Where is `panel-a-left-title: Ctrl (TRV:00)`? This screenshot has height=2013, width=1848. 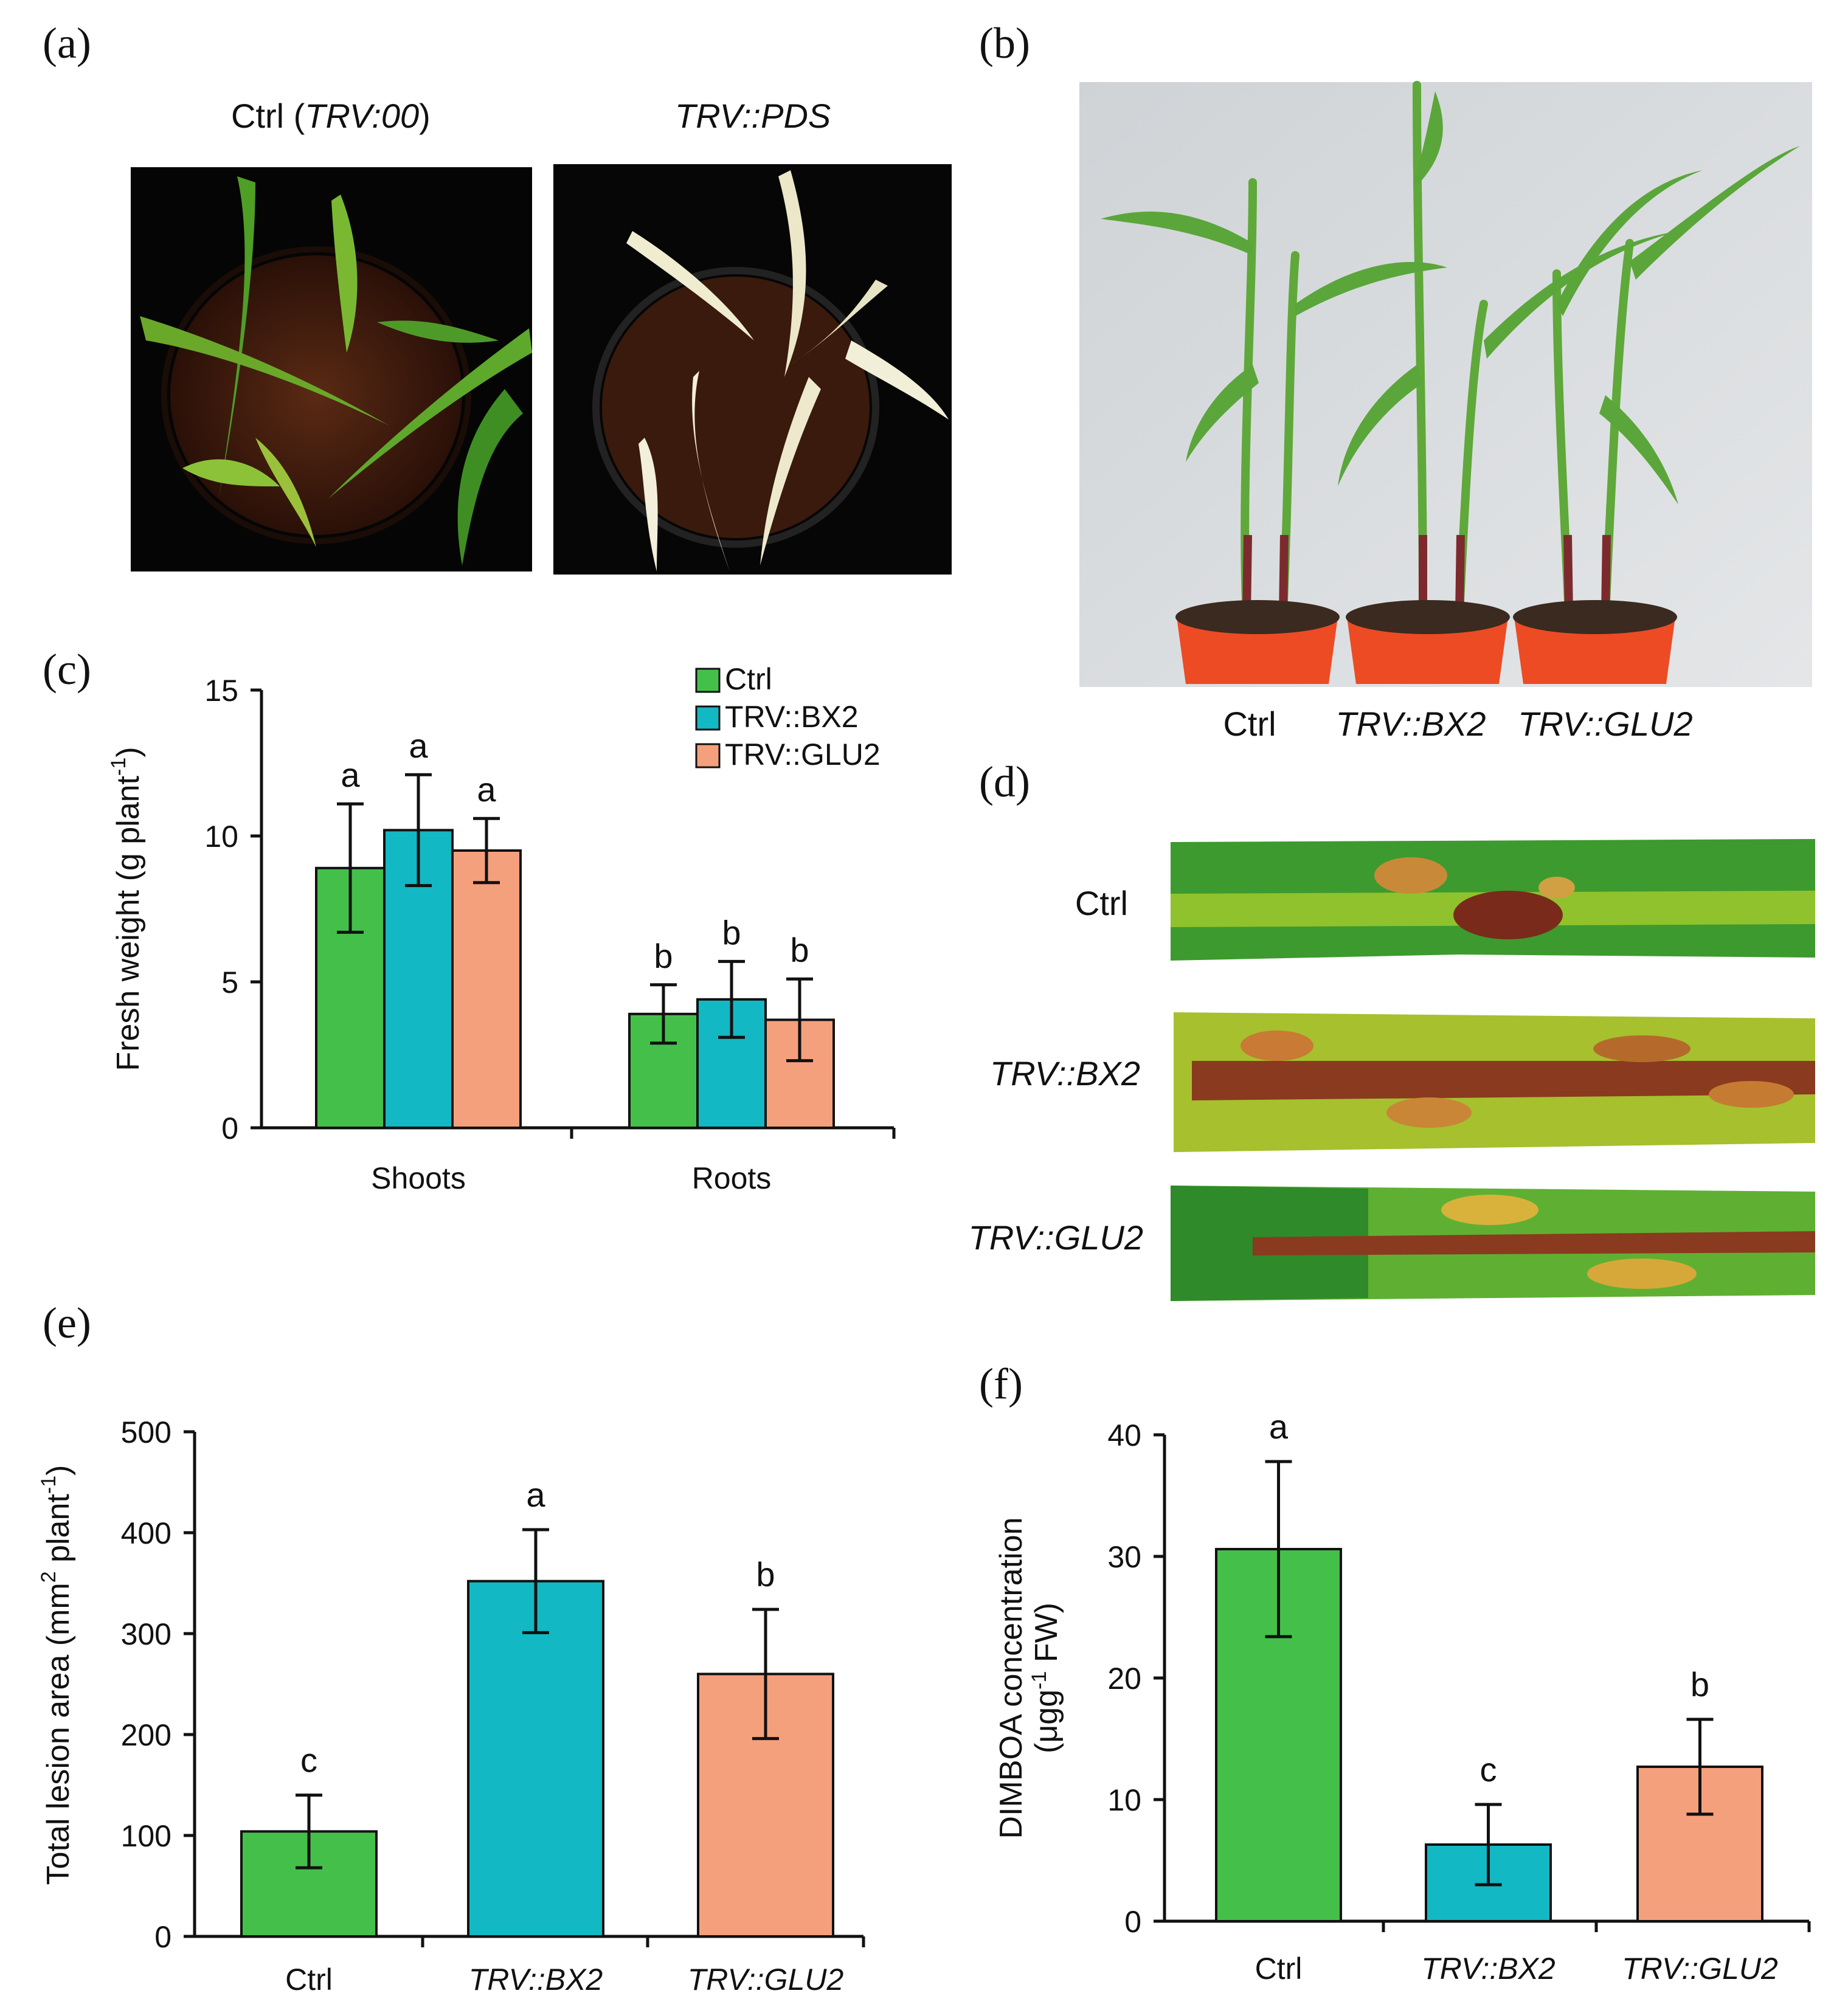 panel-a-left-title: Ctrl (TRV:00) is located at coordinates (331, 116).